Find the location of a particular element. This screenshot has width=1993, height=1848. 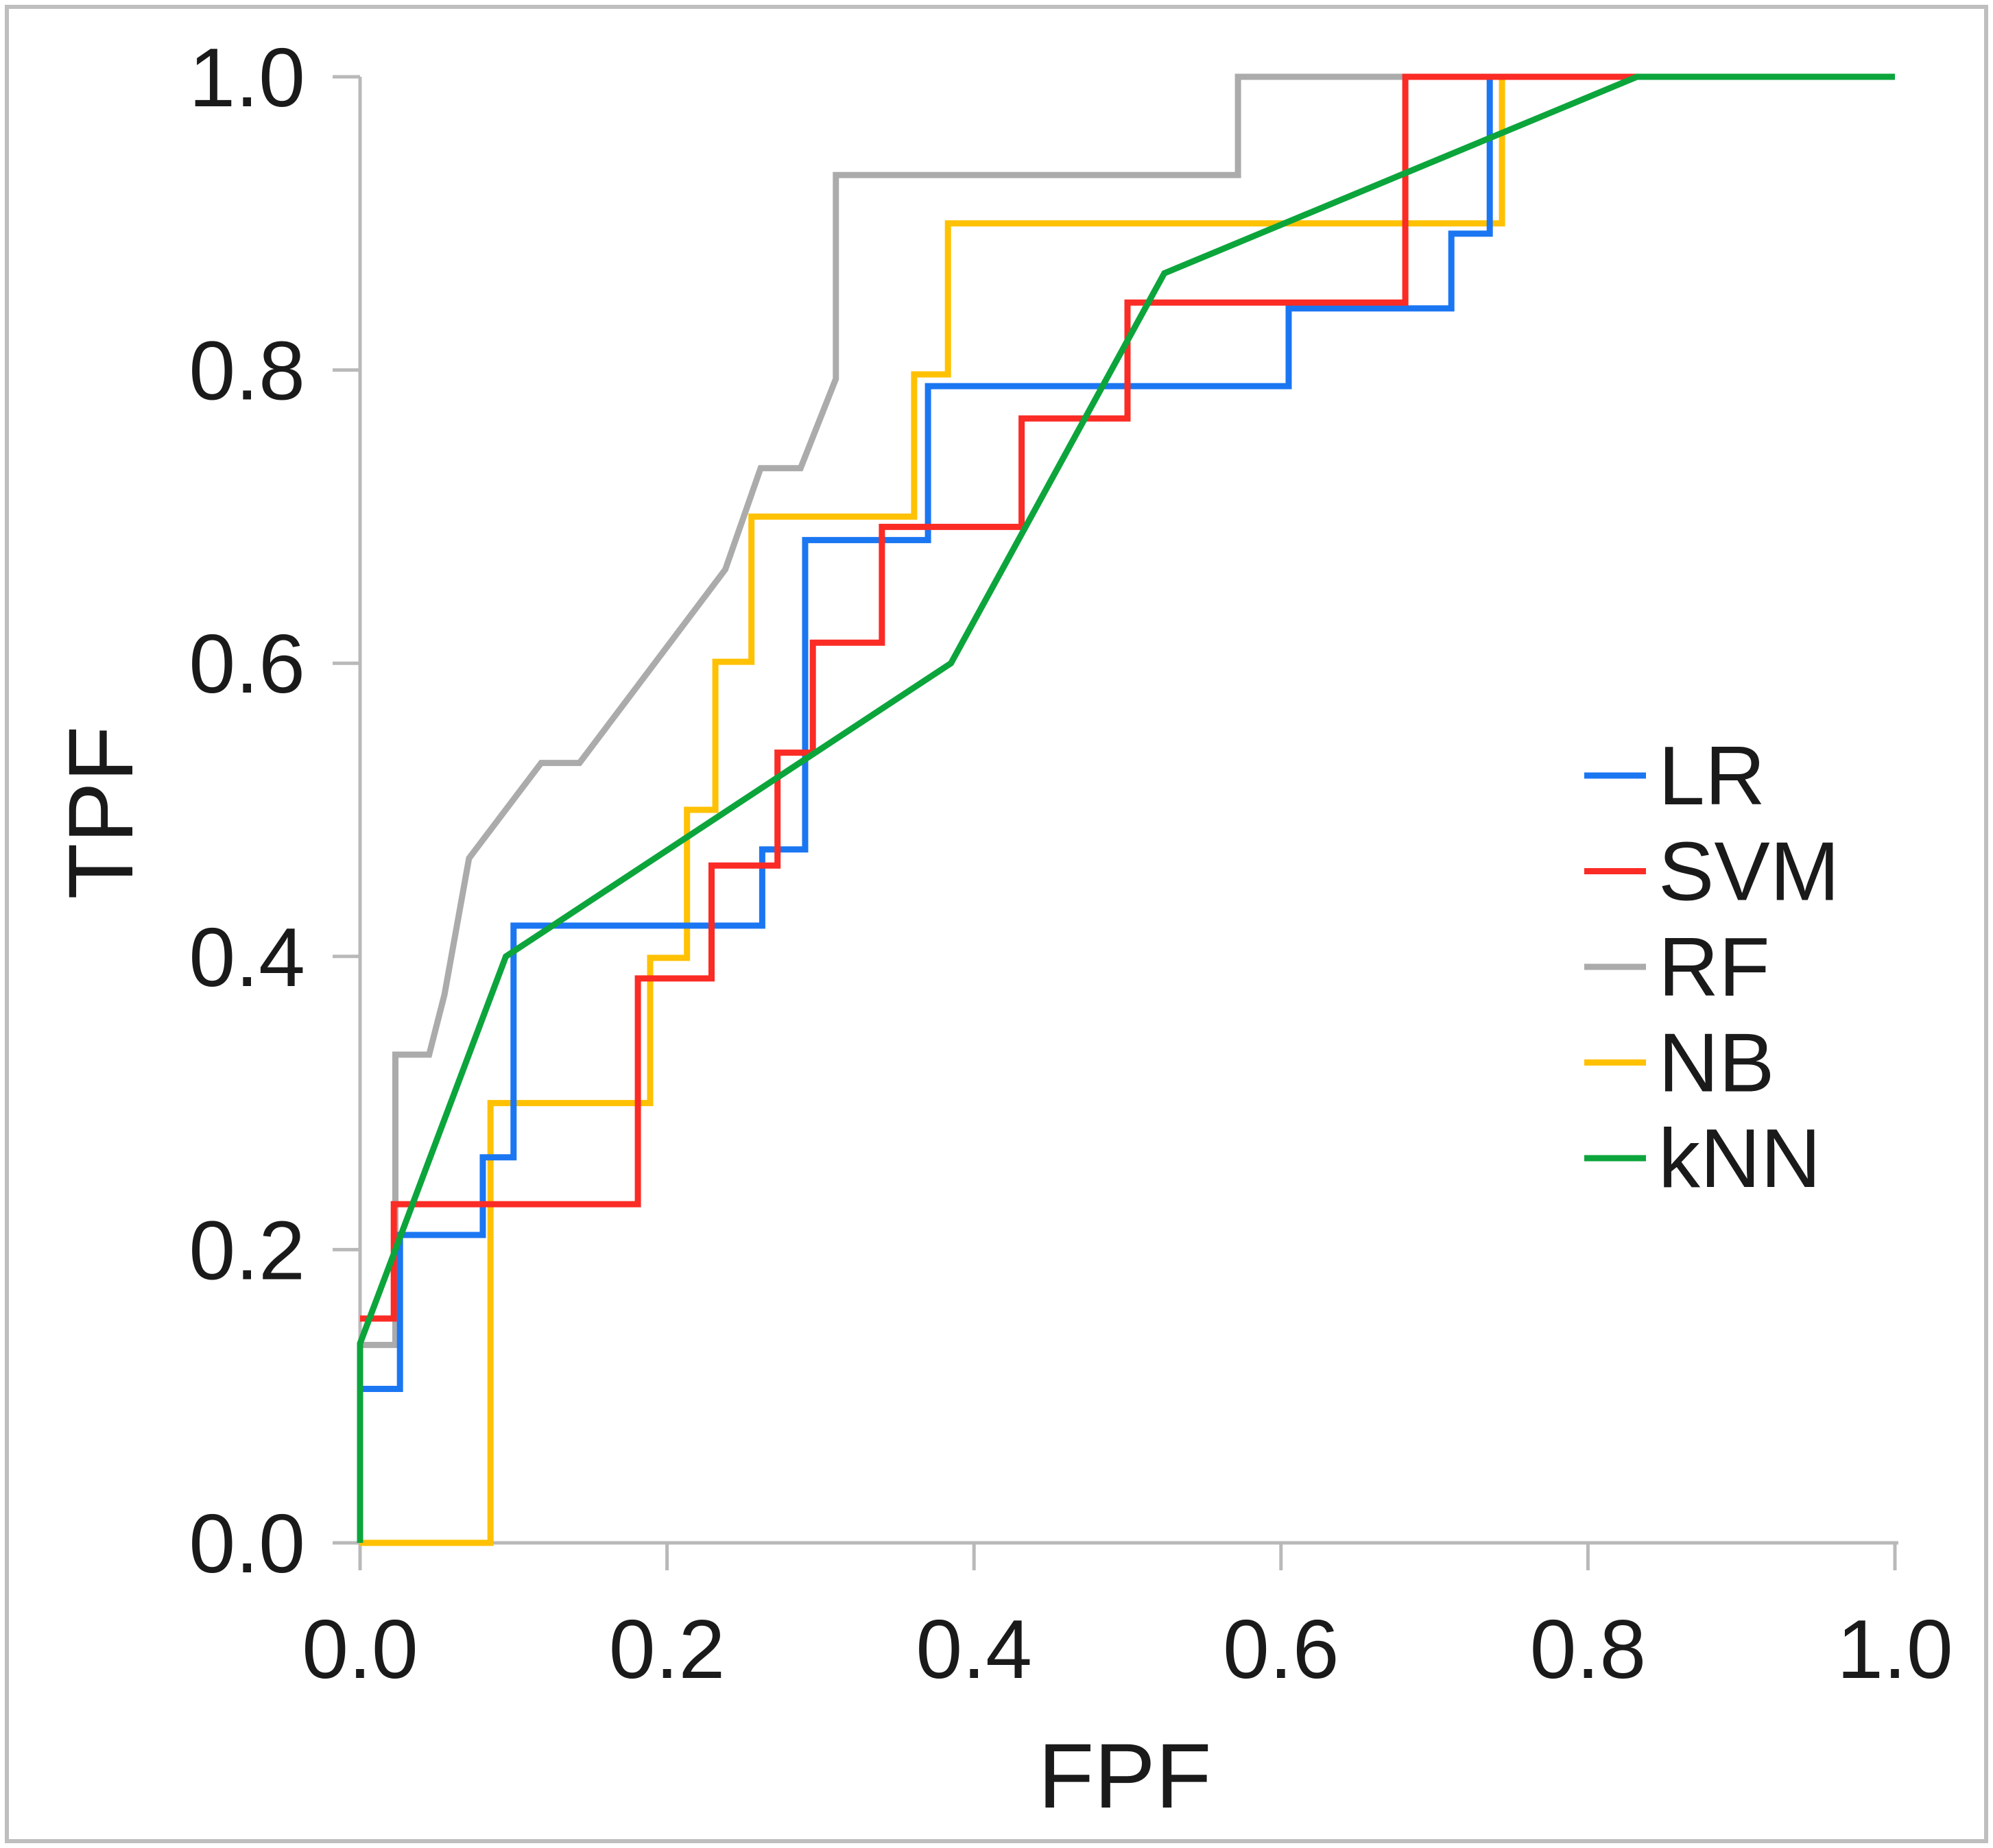

legend-item-kNN: kNN is located at coordinates (1702, 1158).